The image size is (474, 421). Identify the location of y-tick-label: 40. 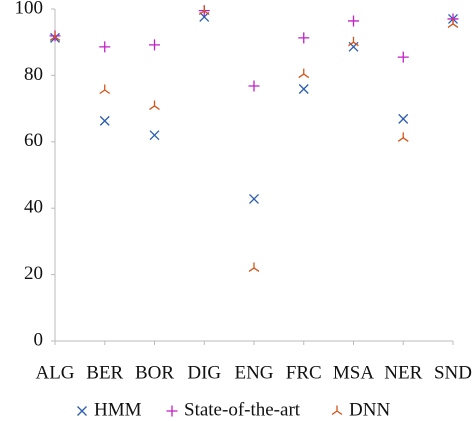
(33, 207).